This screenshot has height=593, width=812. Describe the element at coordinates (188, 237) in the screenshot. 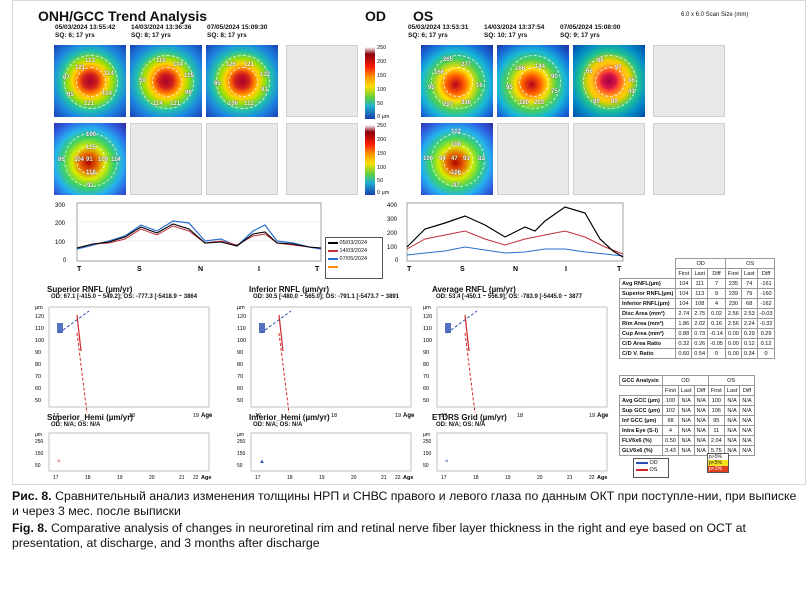

I see `od-tsnit-graph: 300 200 100 0 T S N I T` at that location.